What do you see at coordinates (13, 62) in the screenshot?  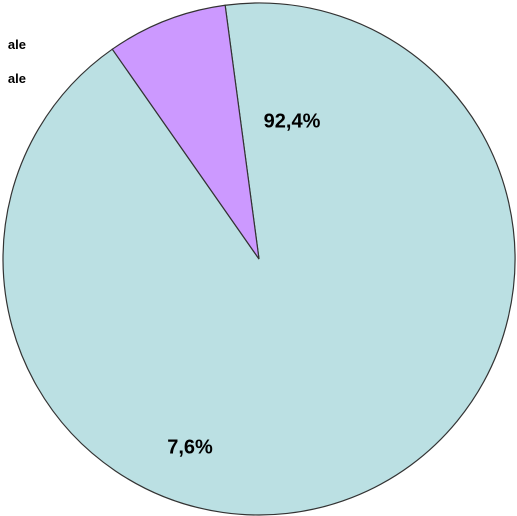 I see `legend: ale ale` at bounding box center [13, 62].